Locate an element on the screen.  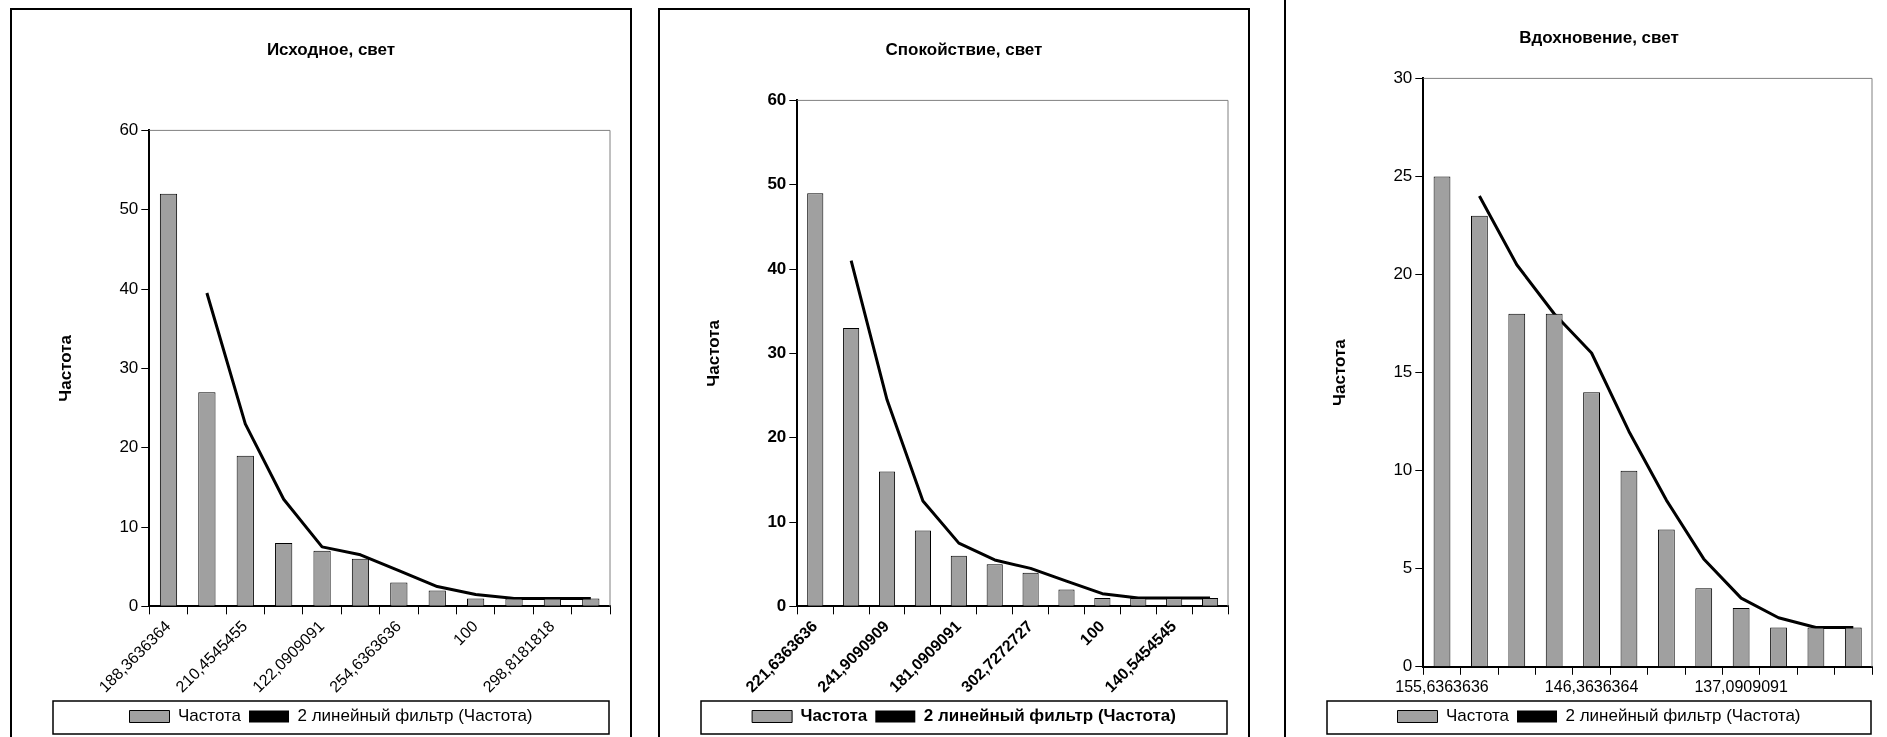
chart-title: Спокойствие, свет is located at coordinates (964, 49).